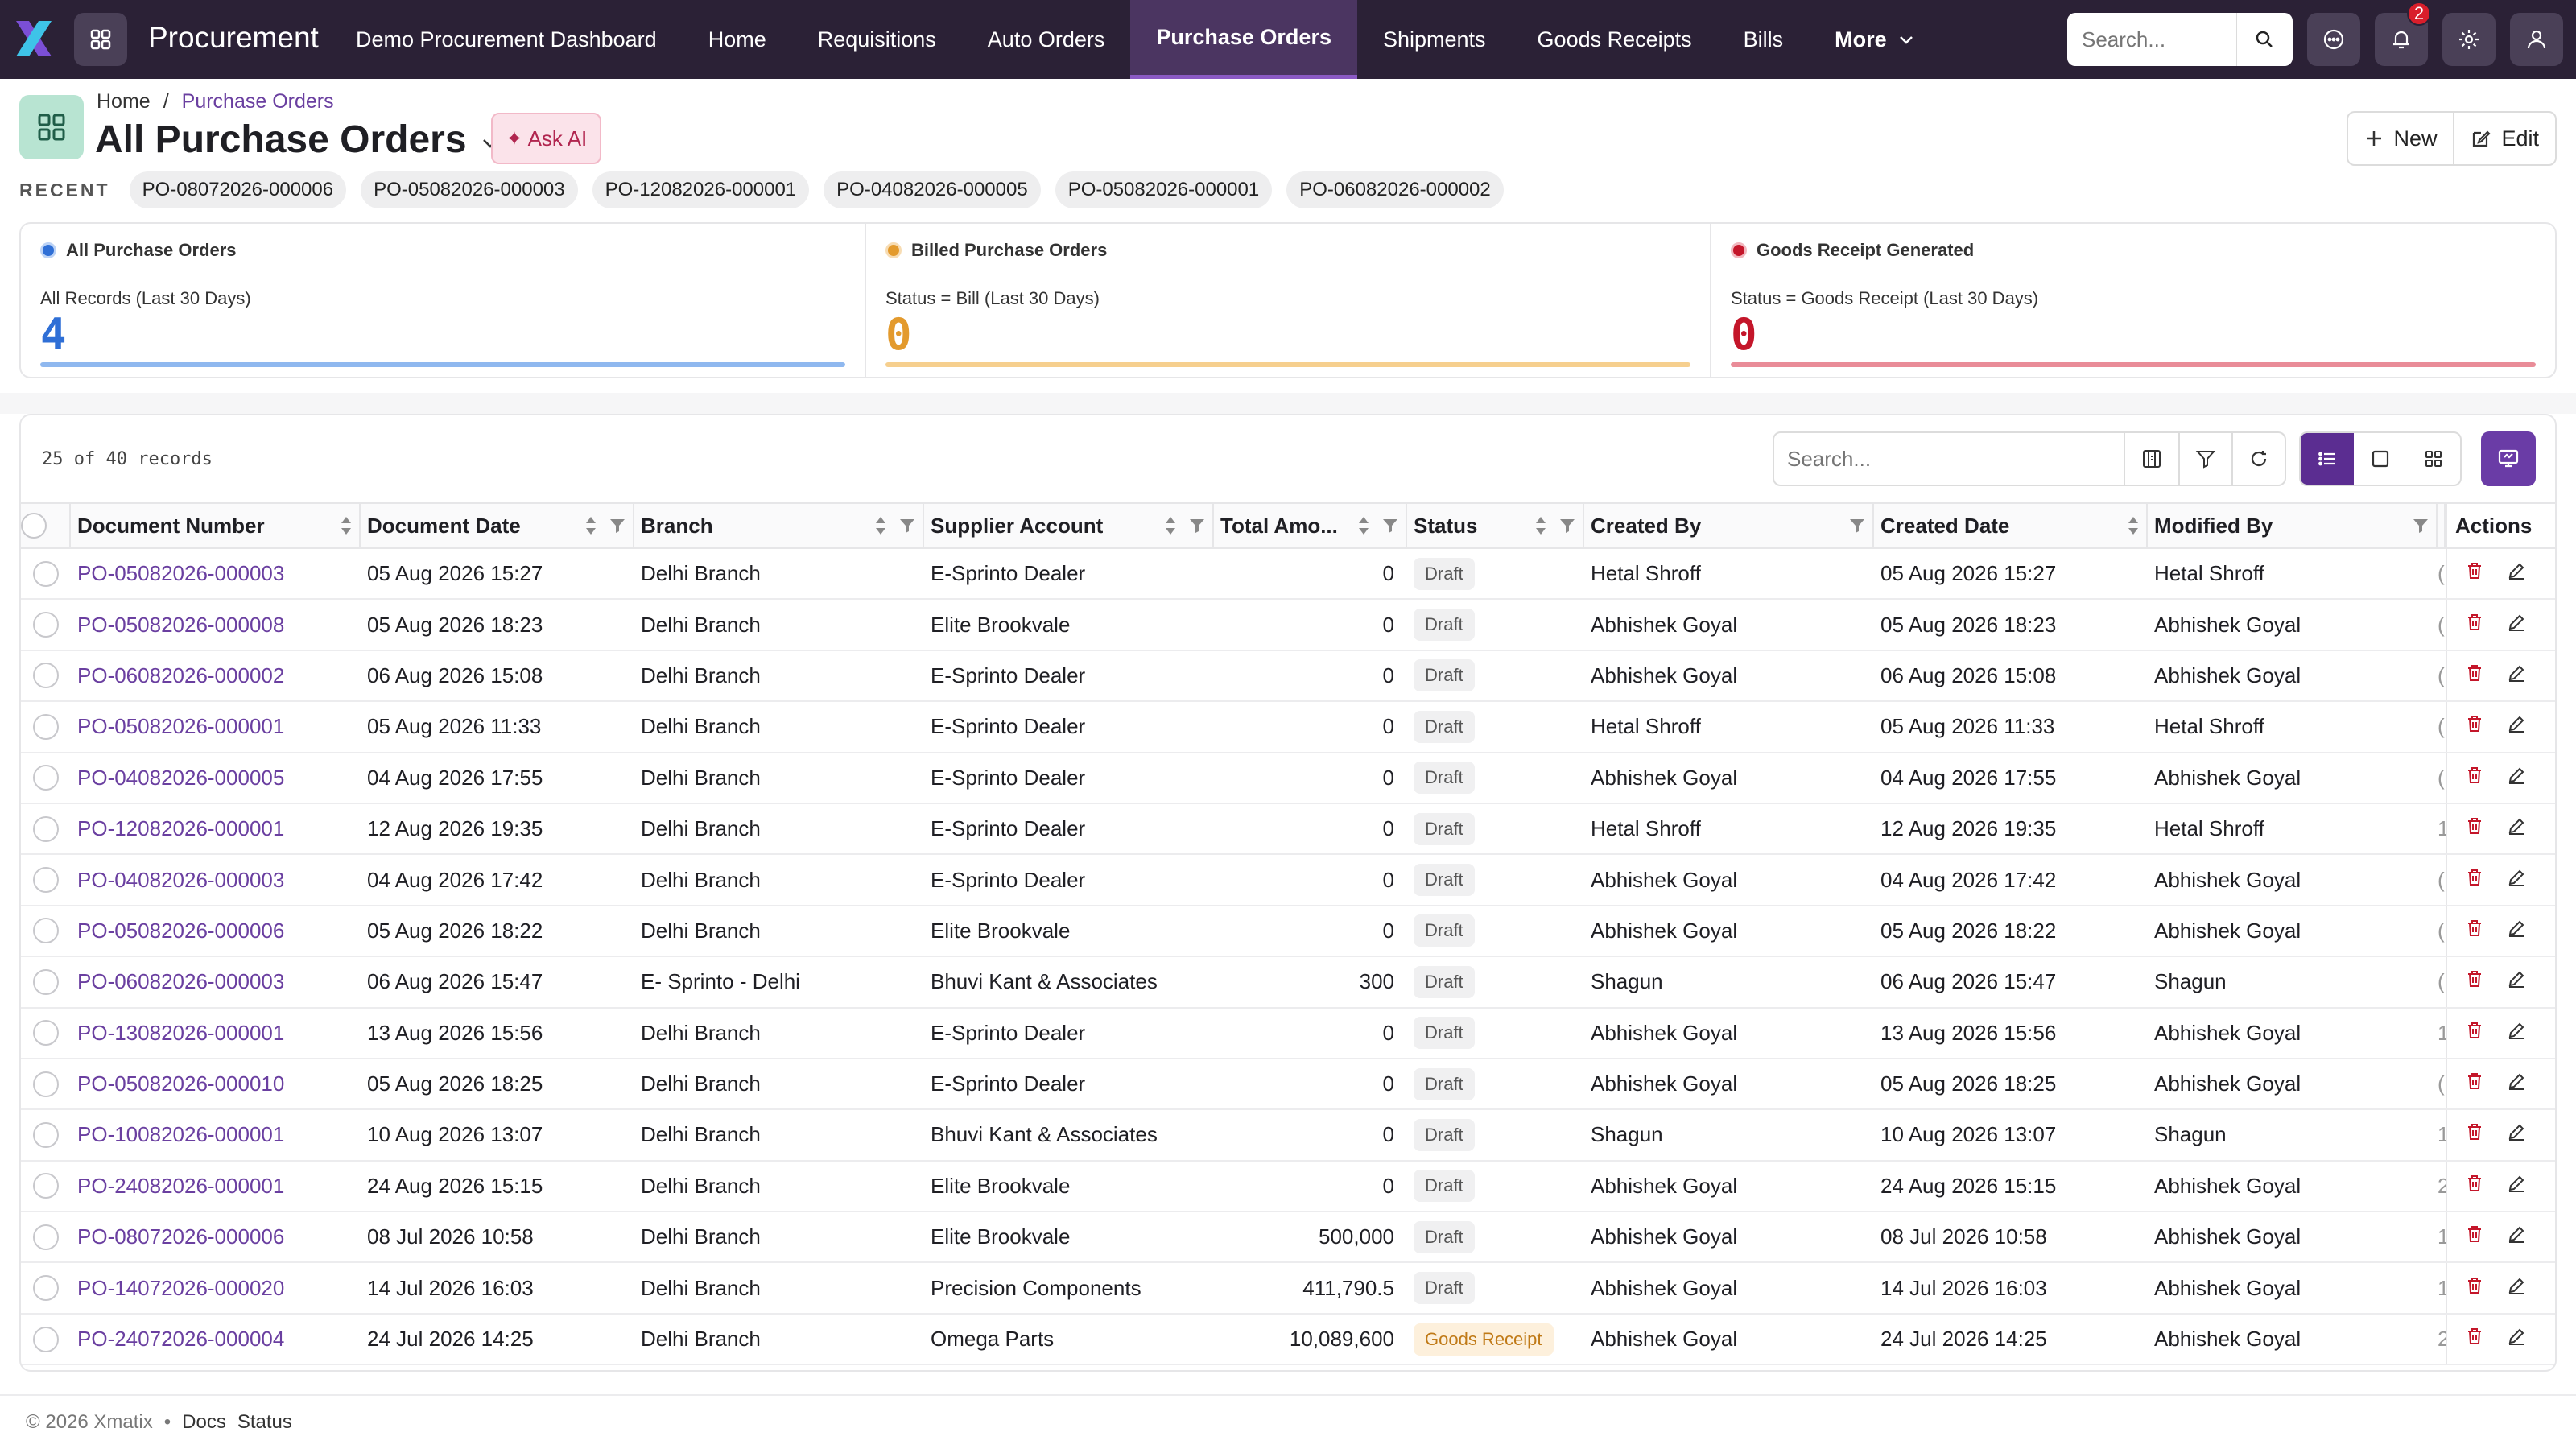 The width and height of the screenshot is (2576, 1449). What do you see at coordinates (181, 1287) in the screenshot?
I see `document-number-link: PO-14072026-000020` at bounding box center [181, 1287].